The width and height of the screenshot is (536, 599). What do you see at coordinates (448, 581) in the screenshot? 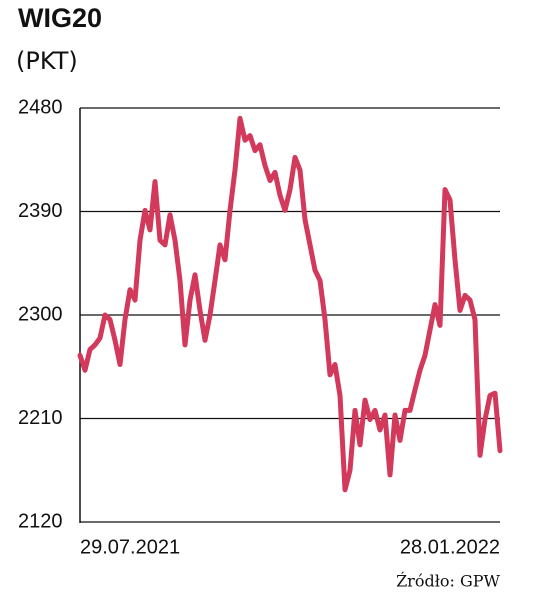
I see `source: Źródło: GPW` at bounding box center [448, 581].